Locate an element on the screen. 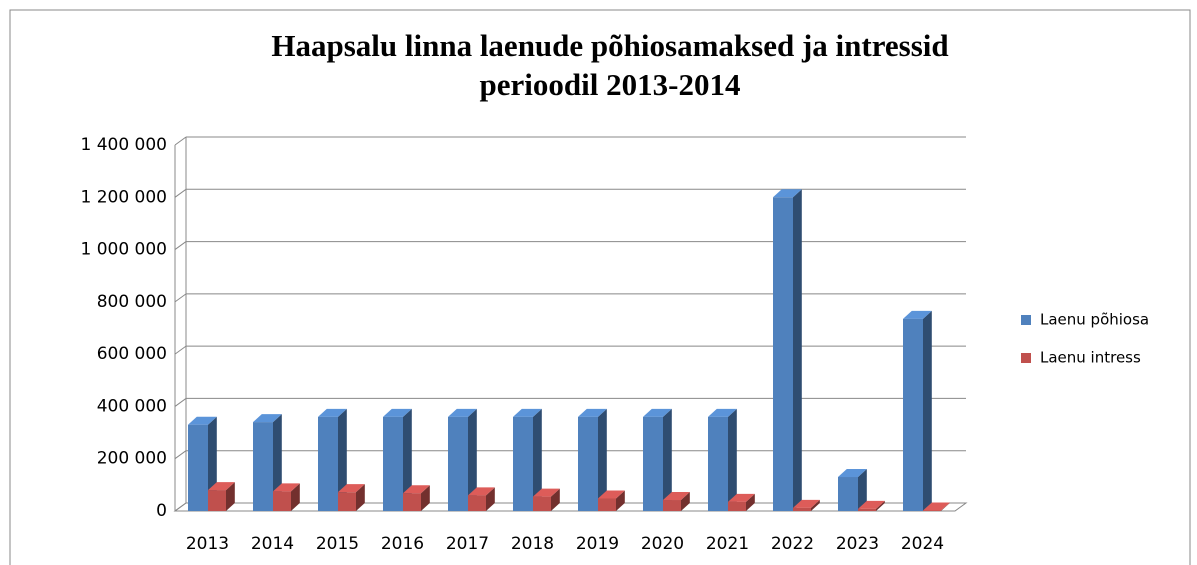  floor is located at coordinates (570, 507).